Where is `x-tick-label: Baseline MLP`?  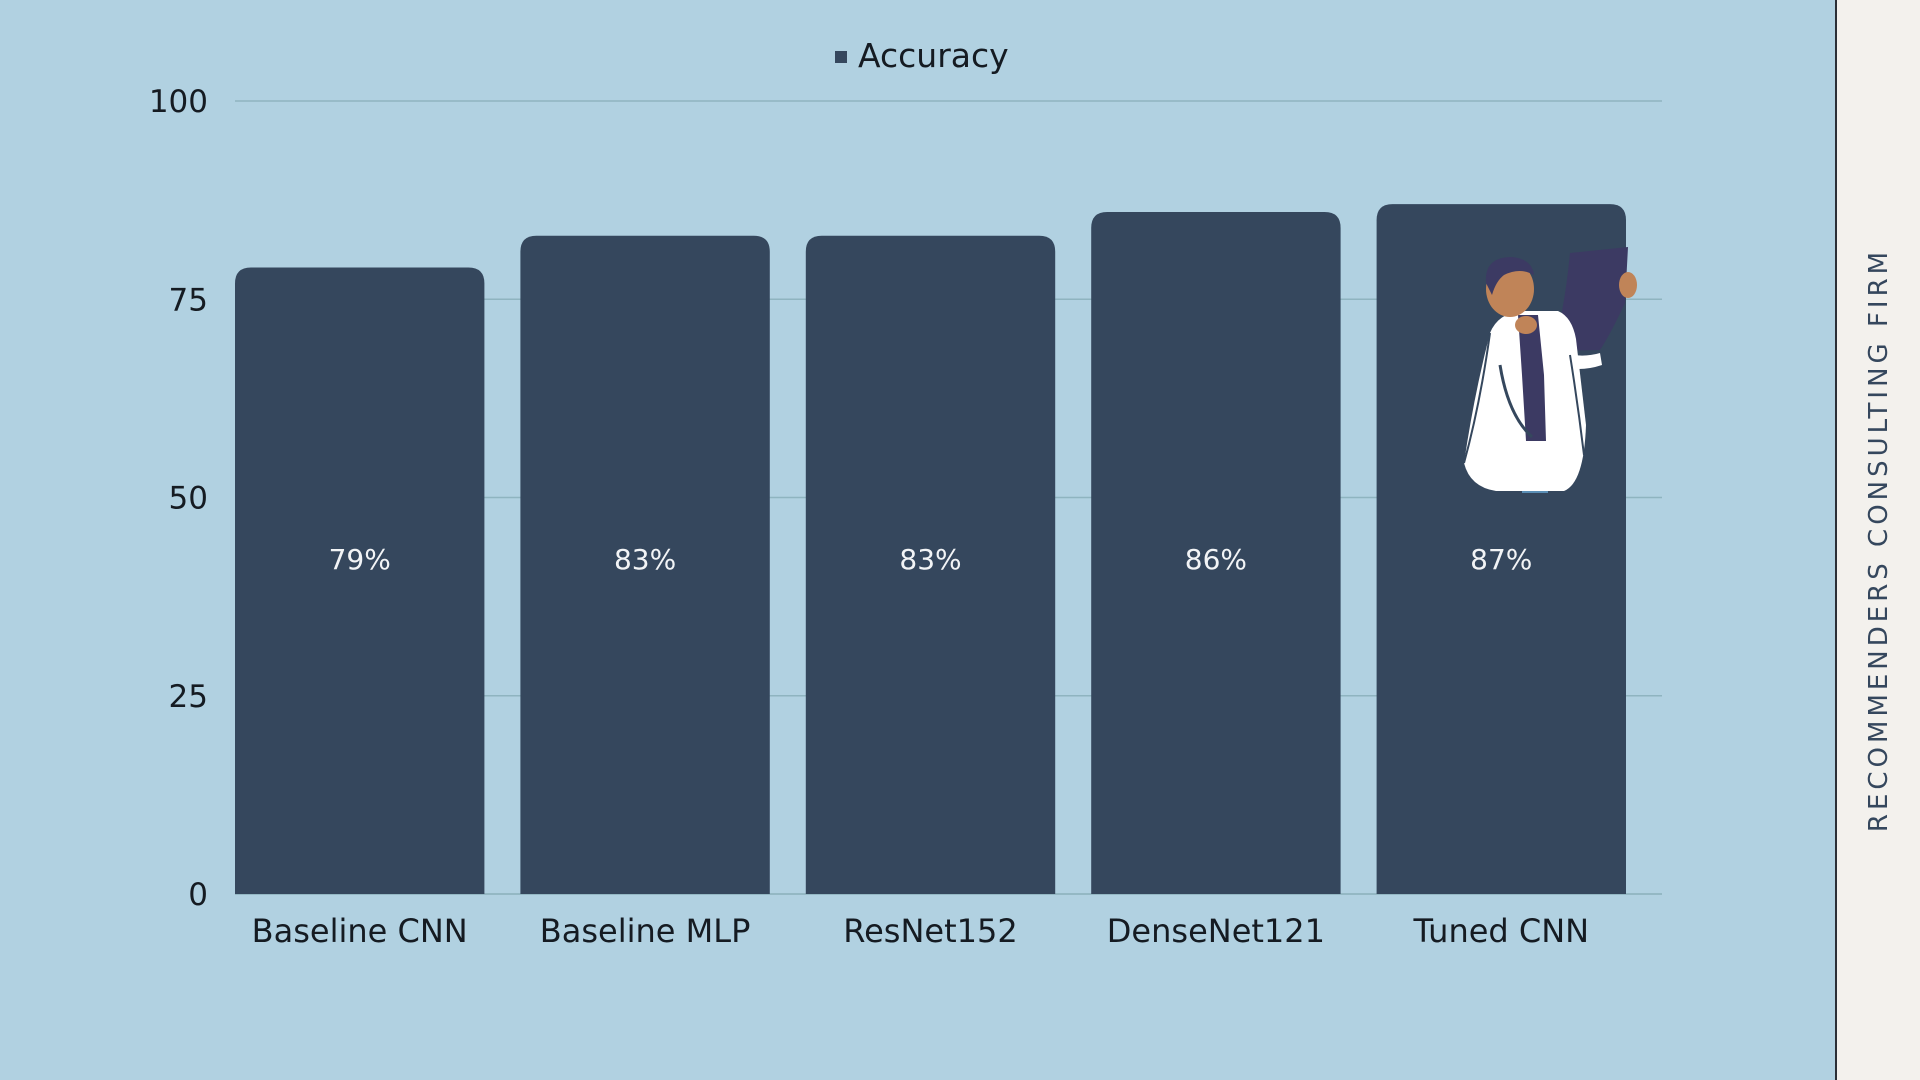 x-tick-label: Baseline MLP is located at coordinates (645, 931).